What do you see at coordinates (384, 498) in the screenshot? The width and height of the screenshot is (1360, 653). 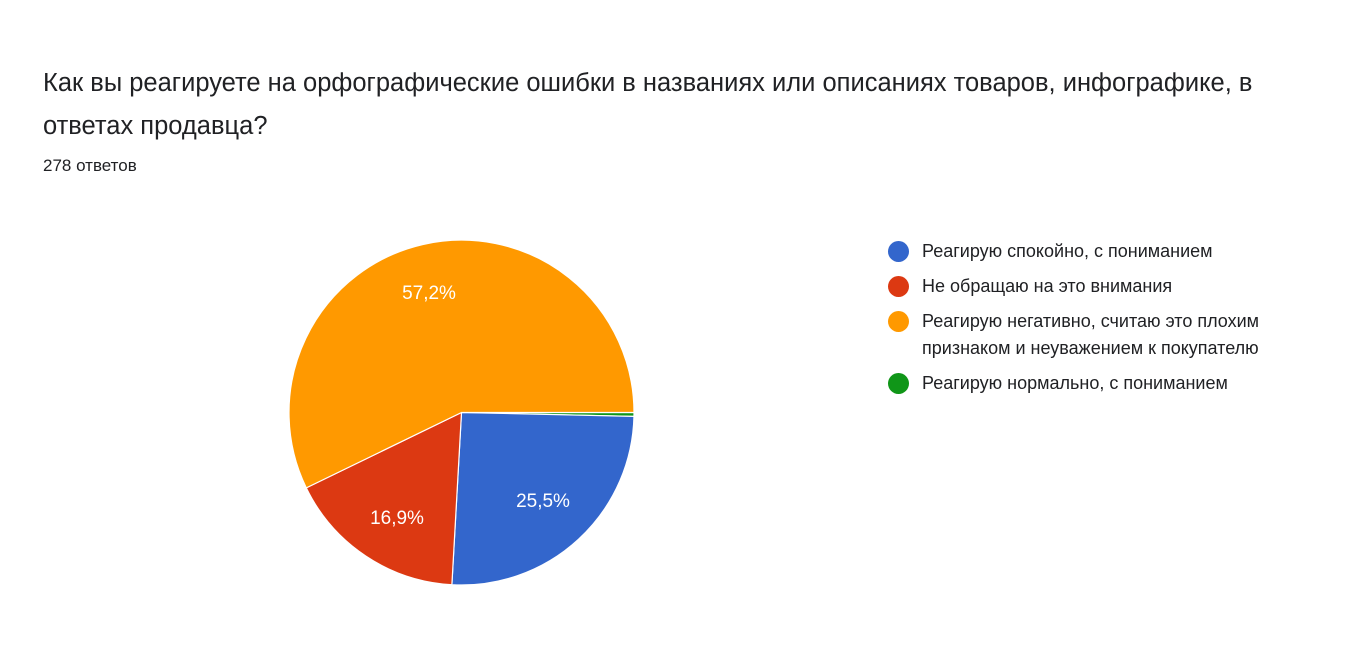 I see `pie-slice-ignore` at bounding box center [384, 498].